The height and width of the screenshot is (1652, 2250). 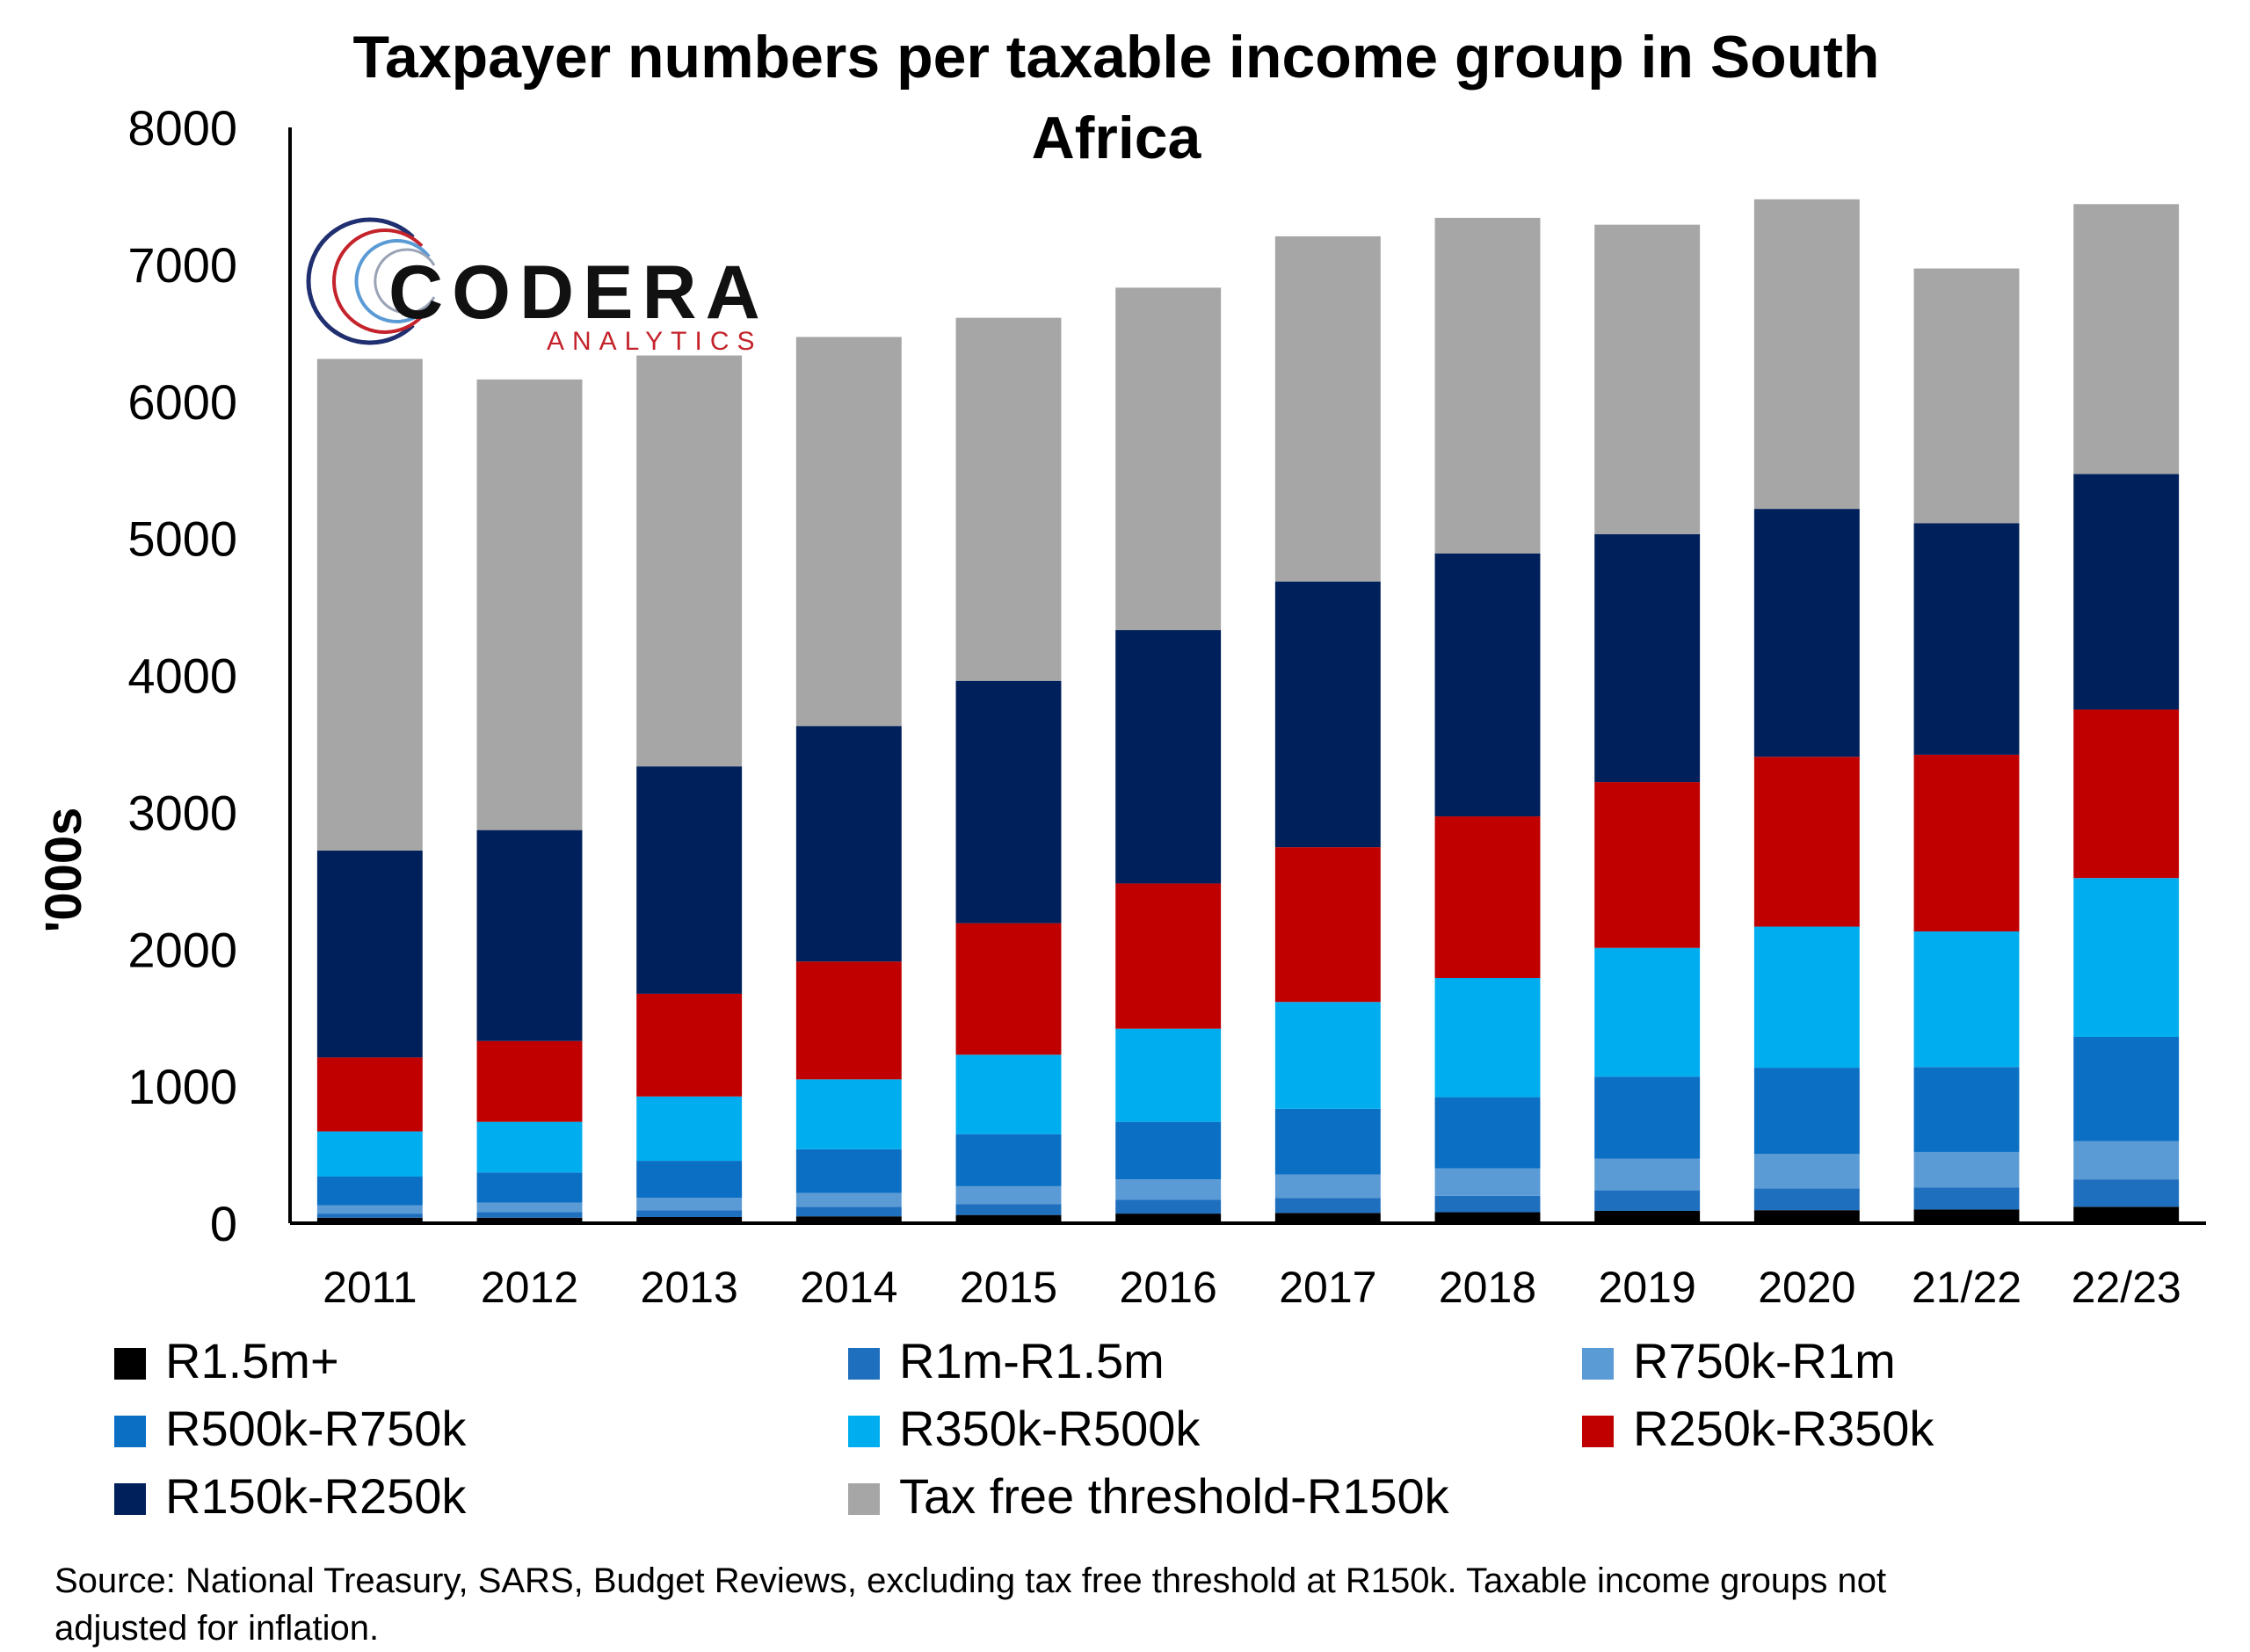 I want to click on x-tick-label: 2016, so click(x=1168, y=1287).